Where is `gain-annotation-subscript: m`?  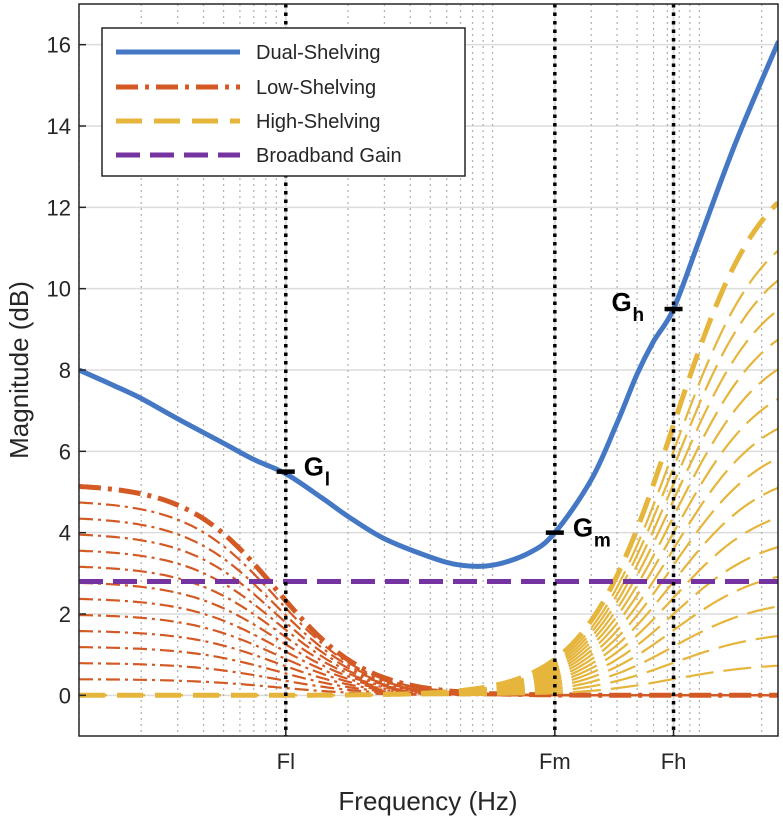 gain-annotation-subscript: m is located at coordinates (602, 541).